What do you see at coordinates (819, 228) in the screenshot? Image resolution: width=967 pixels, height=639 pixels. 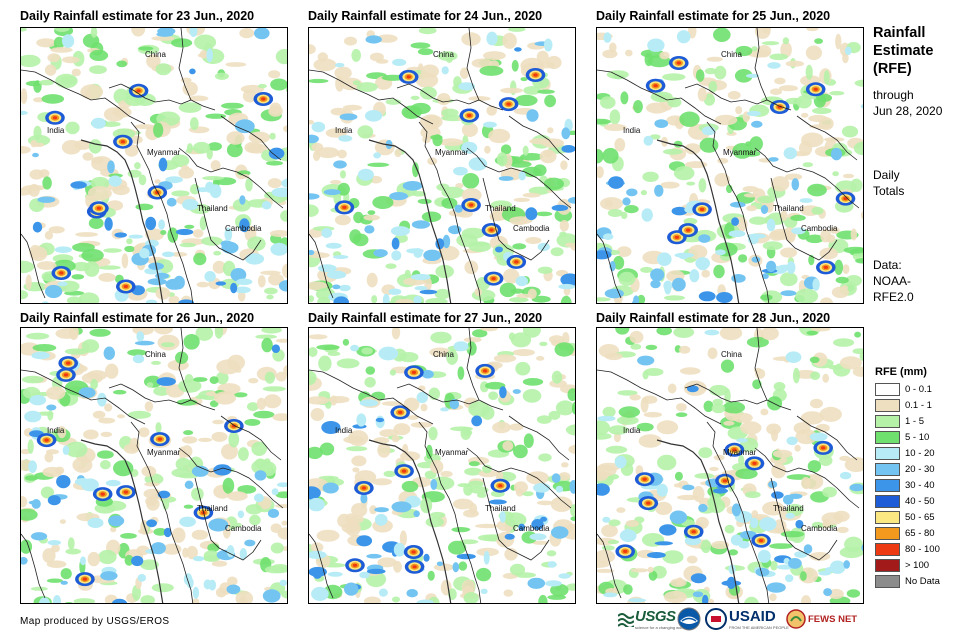 I see `label-cambodia: Cambodia` at bounding box center [819, 228].